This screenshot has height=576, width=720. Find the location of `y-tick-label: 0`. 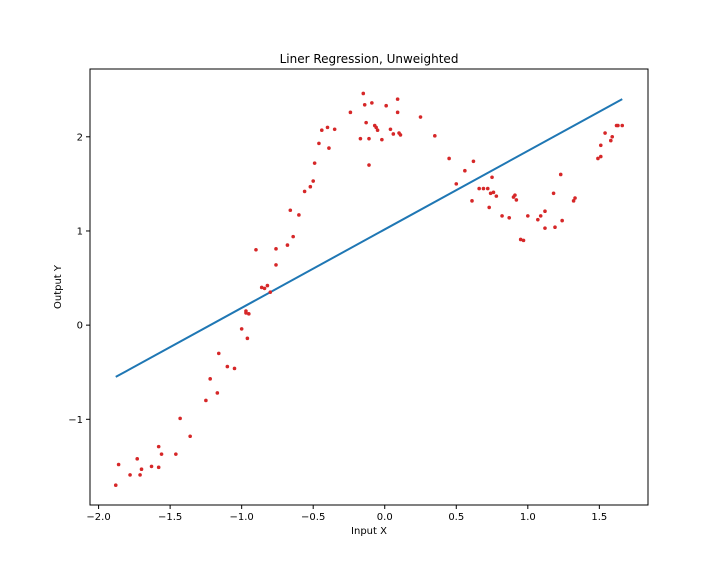

y-tick-label: 0 is located at coordinates (80, 326).